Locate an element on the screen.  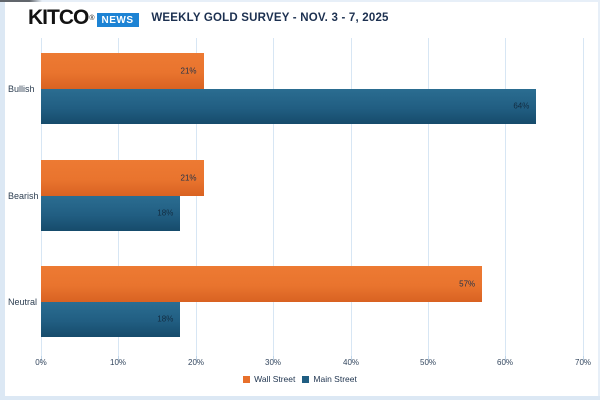
decorative-border-right is located at coordinates (599, 200).